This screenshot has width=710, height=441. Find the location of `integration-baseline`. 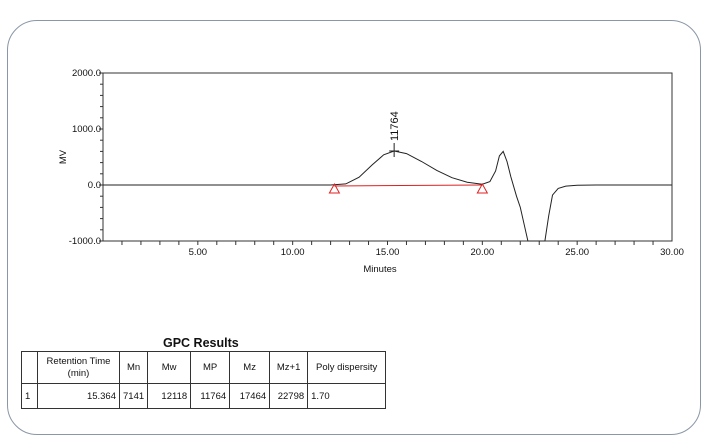

integration-baseline is located at coordinates (408, 185).